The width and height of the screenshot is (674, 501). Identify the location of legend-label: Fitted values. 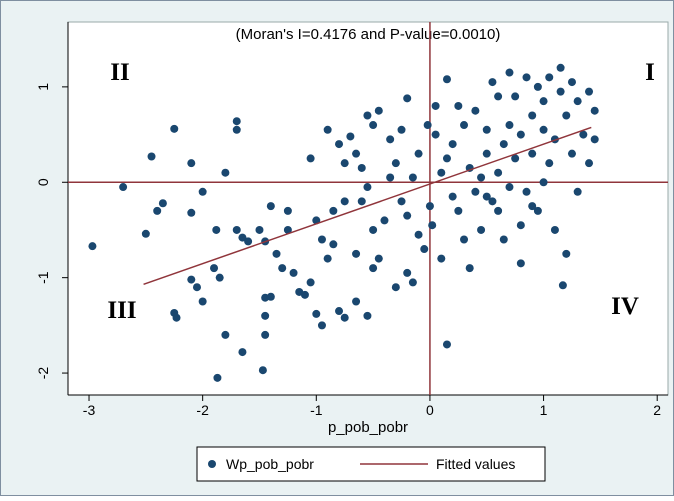
(475, 464).